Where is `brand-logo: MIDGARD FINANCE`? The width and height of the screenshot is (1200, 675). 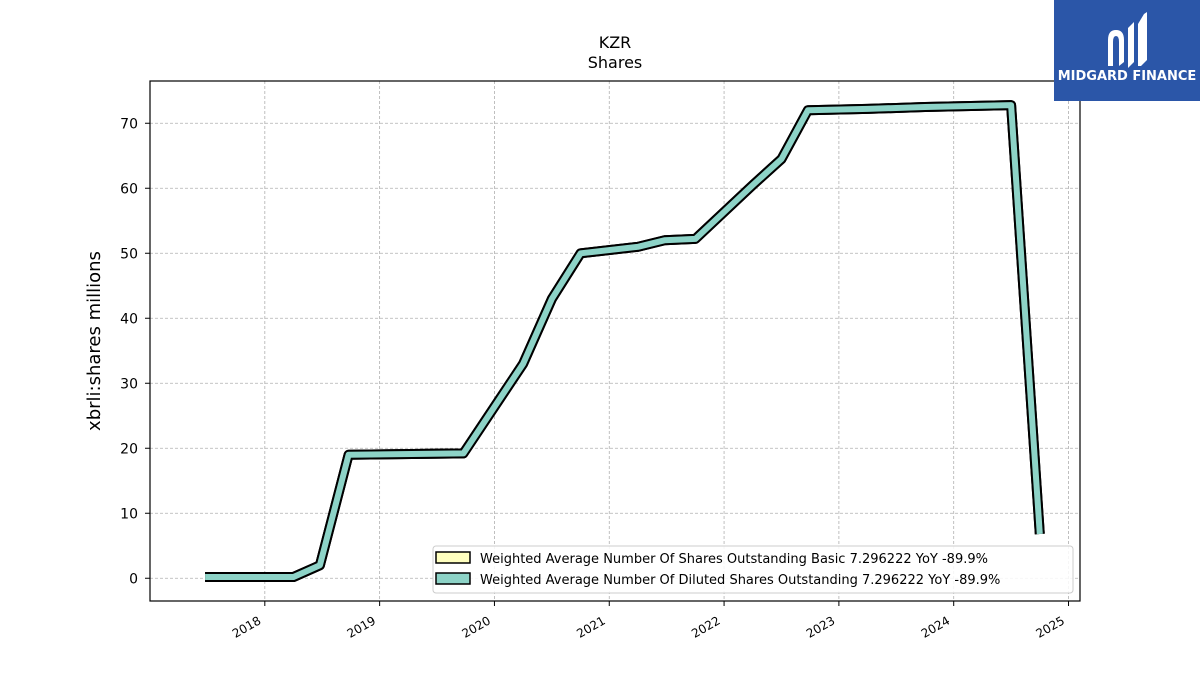
brand-logo: MIDGARD FINANCE is located at coordinates (1127, 50).